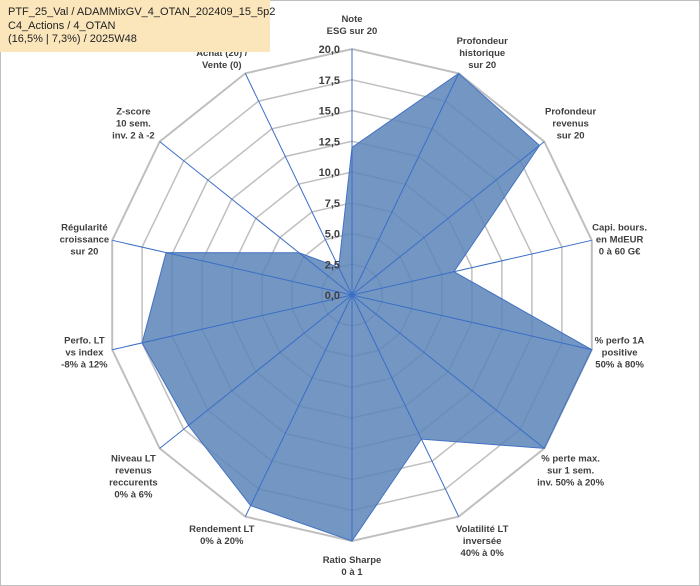 The height and width of the screenshot is (586, 700). Describe the element at coordinates (133, 482) in the screenshot. I see `axis-label-line: reccurents` at that location.